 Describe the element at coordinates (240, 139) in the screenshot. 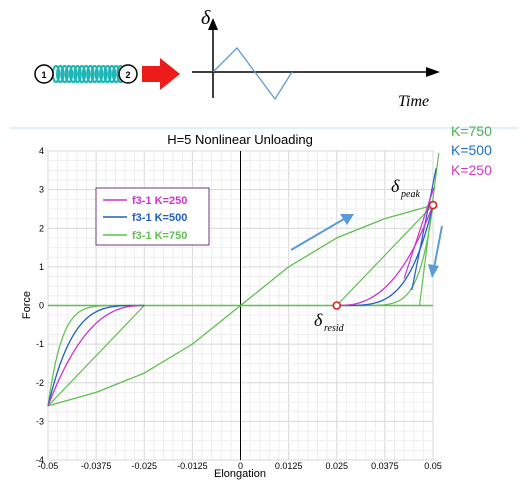

I see `chart-title: H=5 Nonlinear Unloading` at that location.